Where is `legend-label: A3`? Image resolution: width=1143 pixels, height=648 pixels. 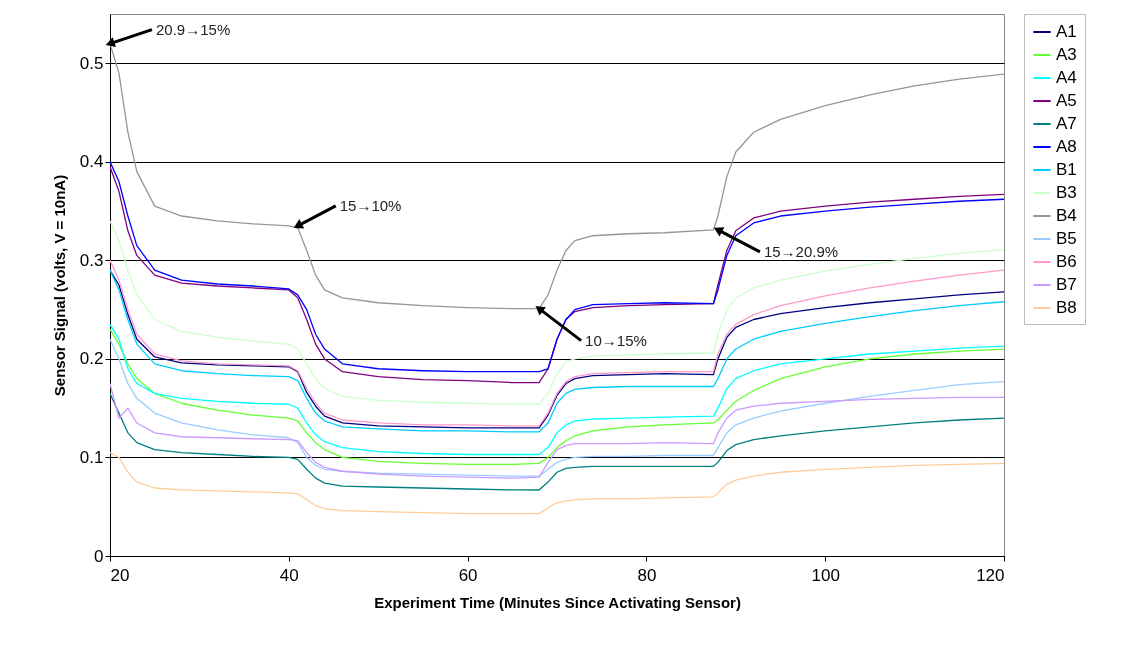 legend-label: A3 is located at coordinates (1066, 54).